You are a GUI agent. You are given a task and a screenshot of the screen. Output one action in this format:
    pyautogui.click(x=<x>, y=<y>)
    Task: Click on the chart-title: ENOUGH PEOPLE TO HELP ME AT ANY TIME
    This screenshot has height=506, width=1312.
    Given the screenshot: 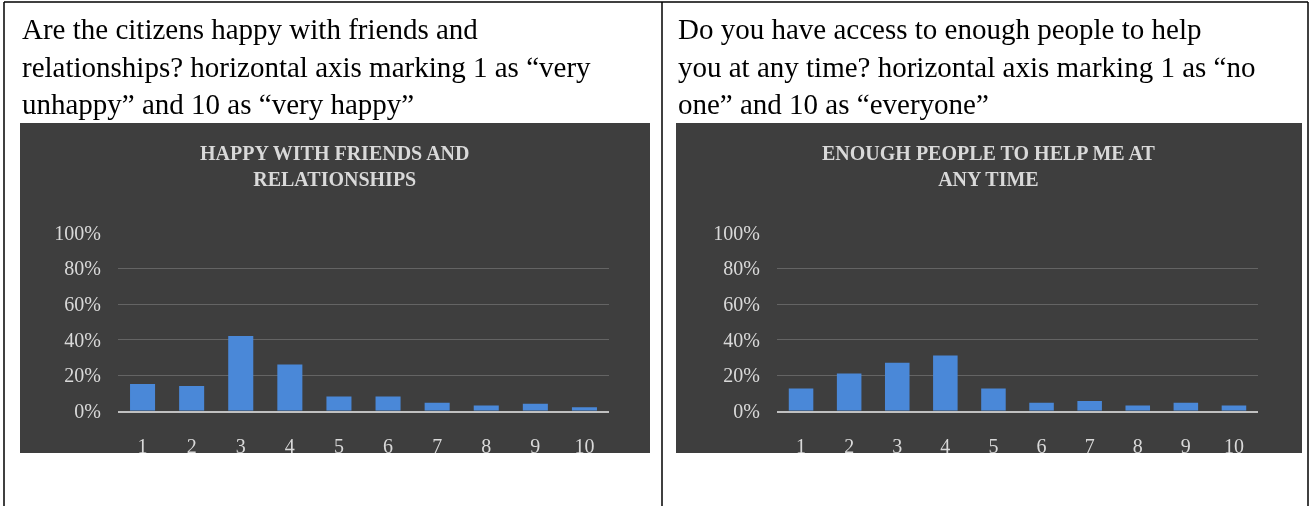 What is the action you would take?
    pyautogui.click(x=989, y=166)
    